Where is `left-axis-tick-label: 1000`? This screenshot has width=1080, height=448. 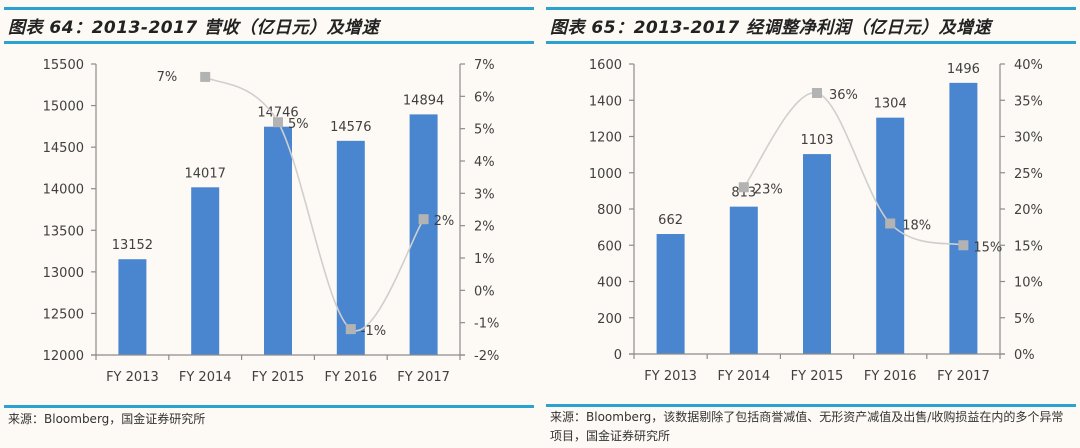 left-axis-tick-label: 1000 is located at coordinates (605, 174).